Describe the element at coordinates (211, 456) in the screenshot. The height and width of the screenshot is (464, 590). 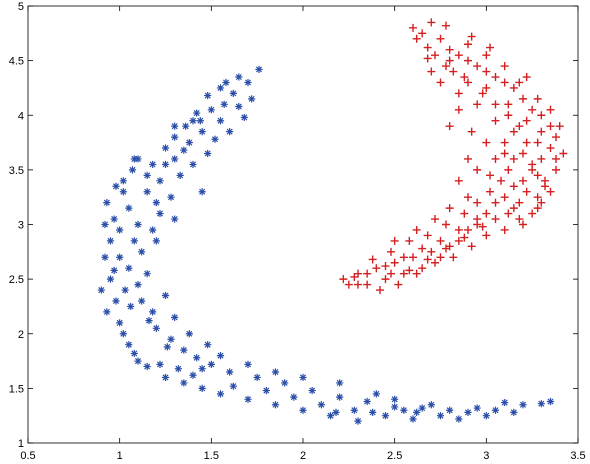
I see `x-tick-label: 1.5` at that location.